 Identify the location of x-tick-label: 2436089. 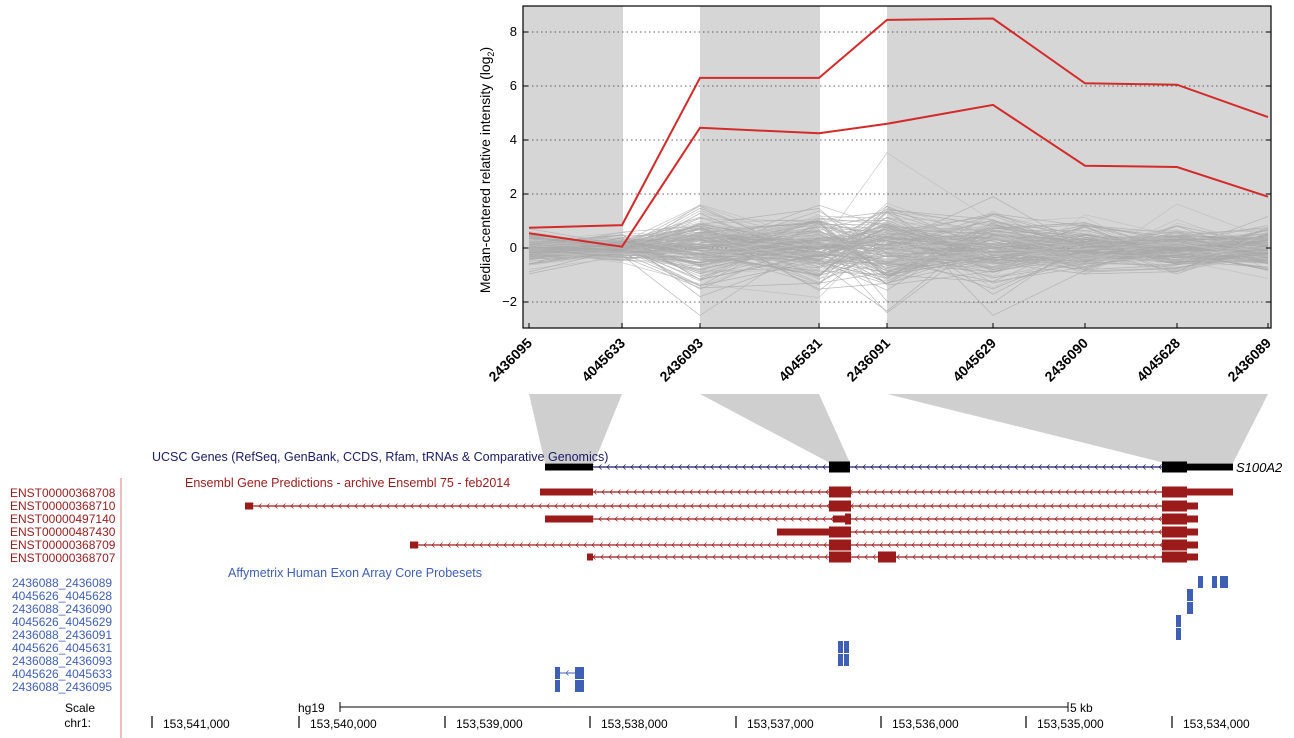
(1249, 360).